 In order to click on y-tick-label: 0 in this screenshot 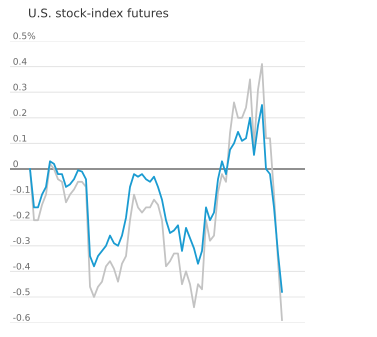, I will do `click(15, 164)`.